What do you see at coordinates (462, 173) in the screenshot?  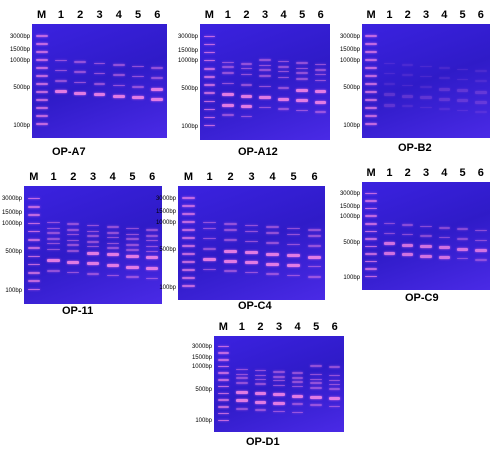 I see `lane-label: 5` at bounding box center [462, 173].